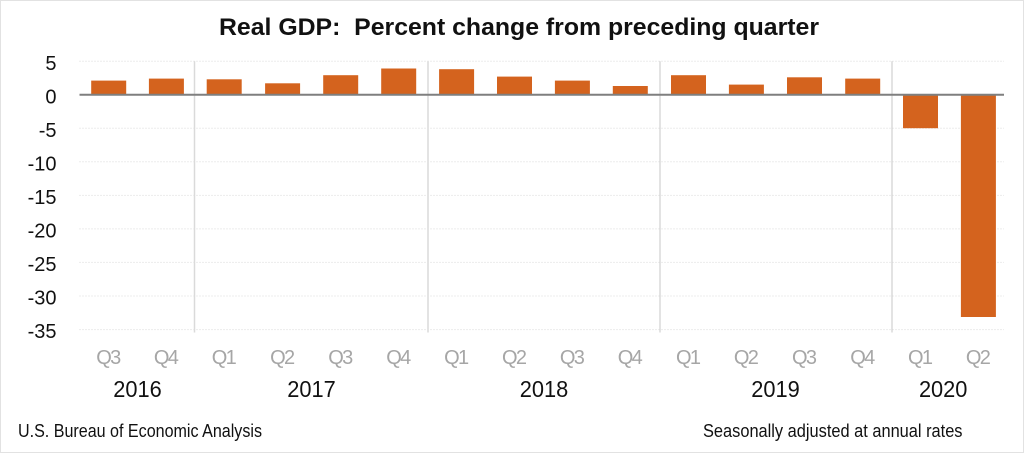 This screenshot has height=453, width=1024. I want to click on svg-text: 5, so click(50, 64).